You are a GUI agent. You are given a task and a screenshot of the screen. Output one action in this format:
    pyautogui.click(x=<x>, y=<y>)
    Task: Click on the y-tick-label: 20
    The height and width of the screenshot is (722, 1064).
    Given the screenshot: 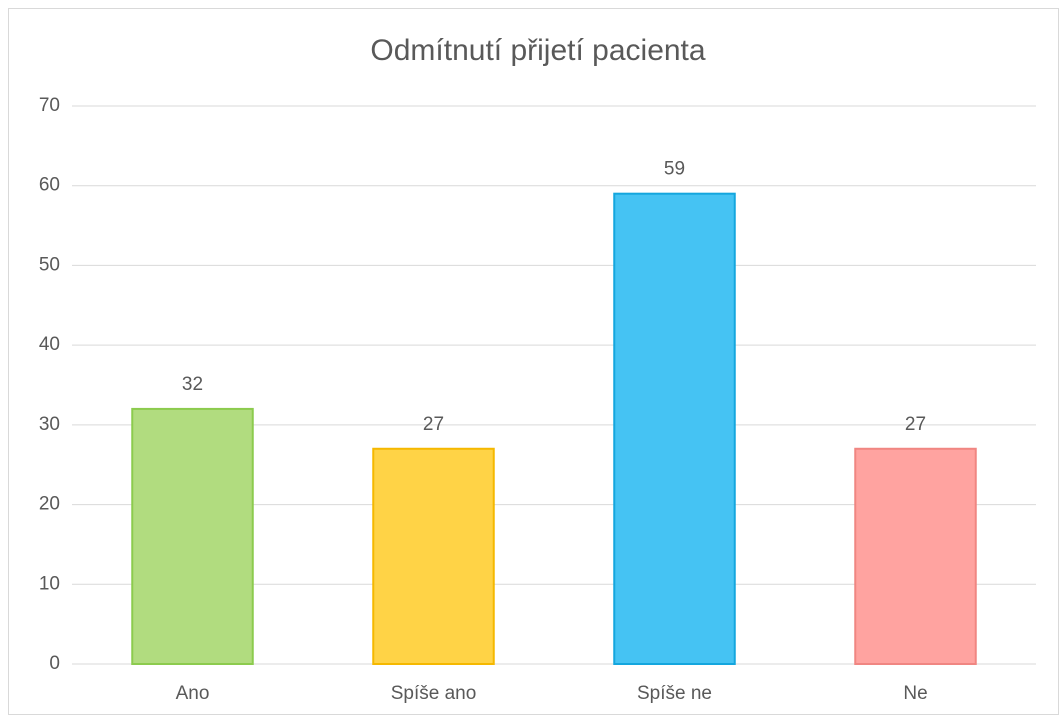 What is the action you would take?
    pyautogui.click(x=49, y=504)
    